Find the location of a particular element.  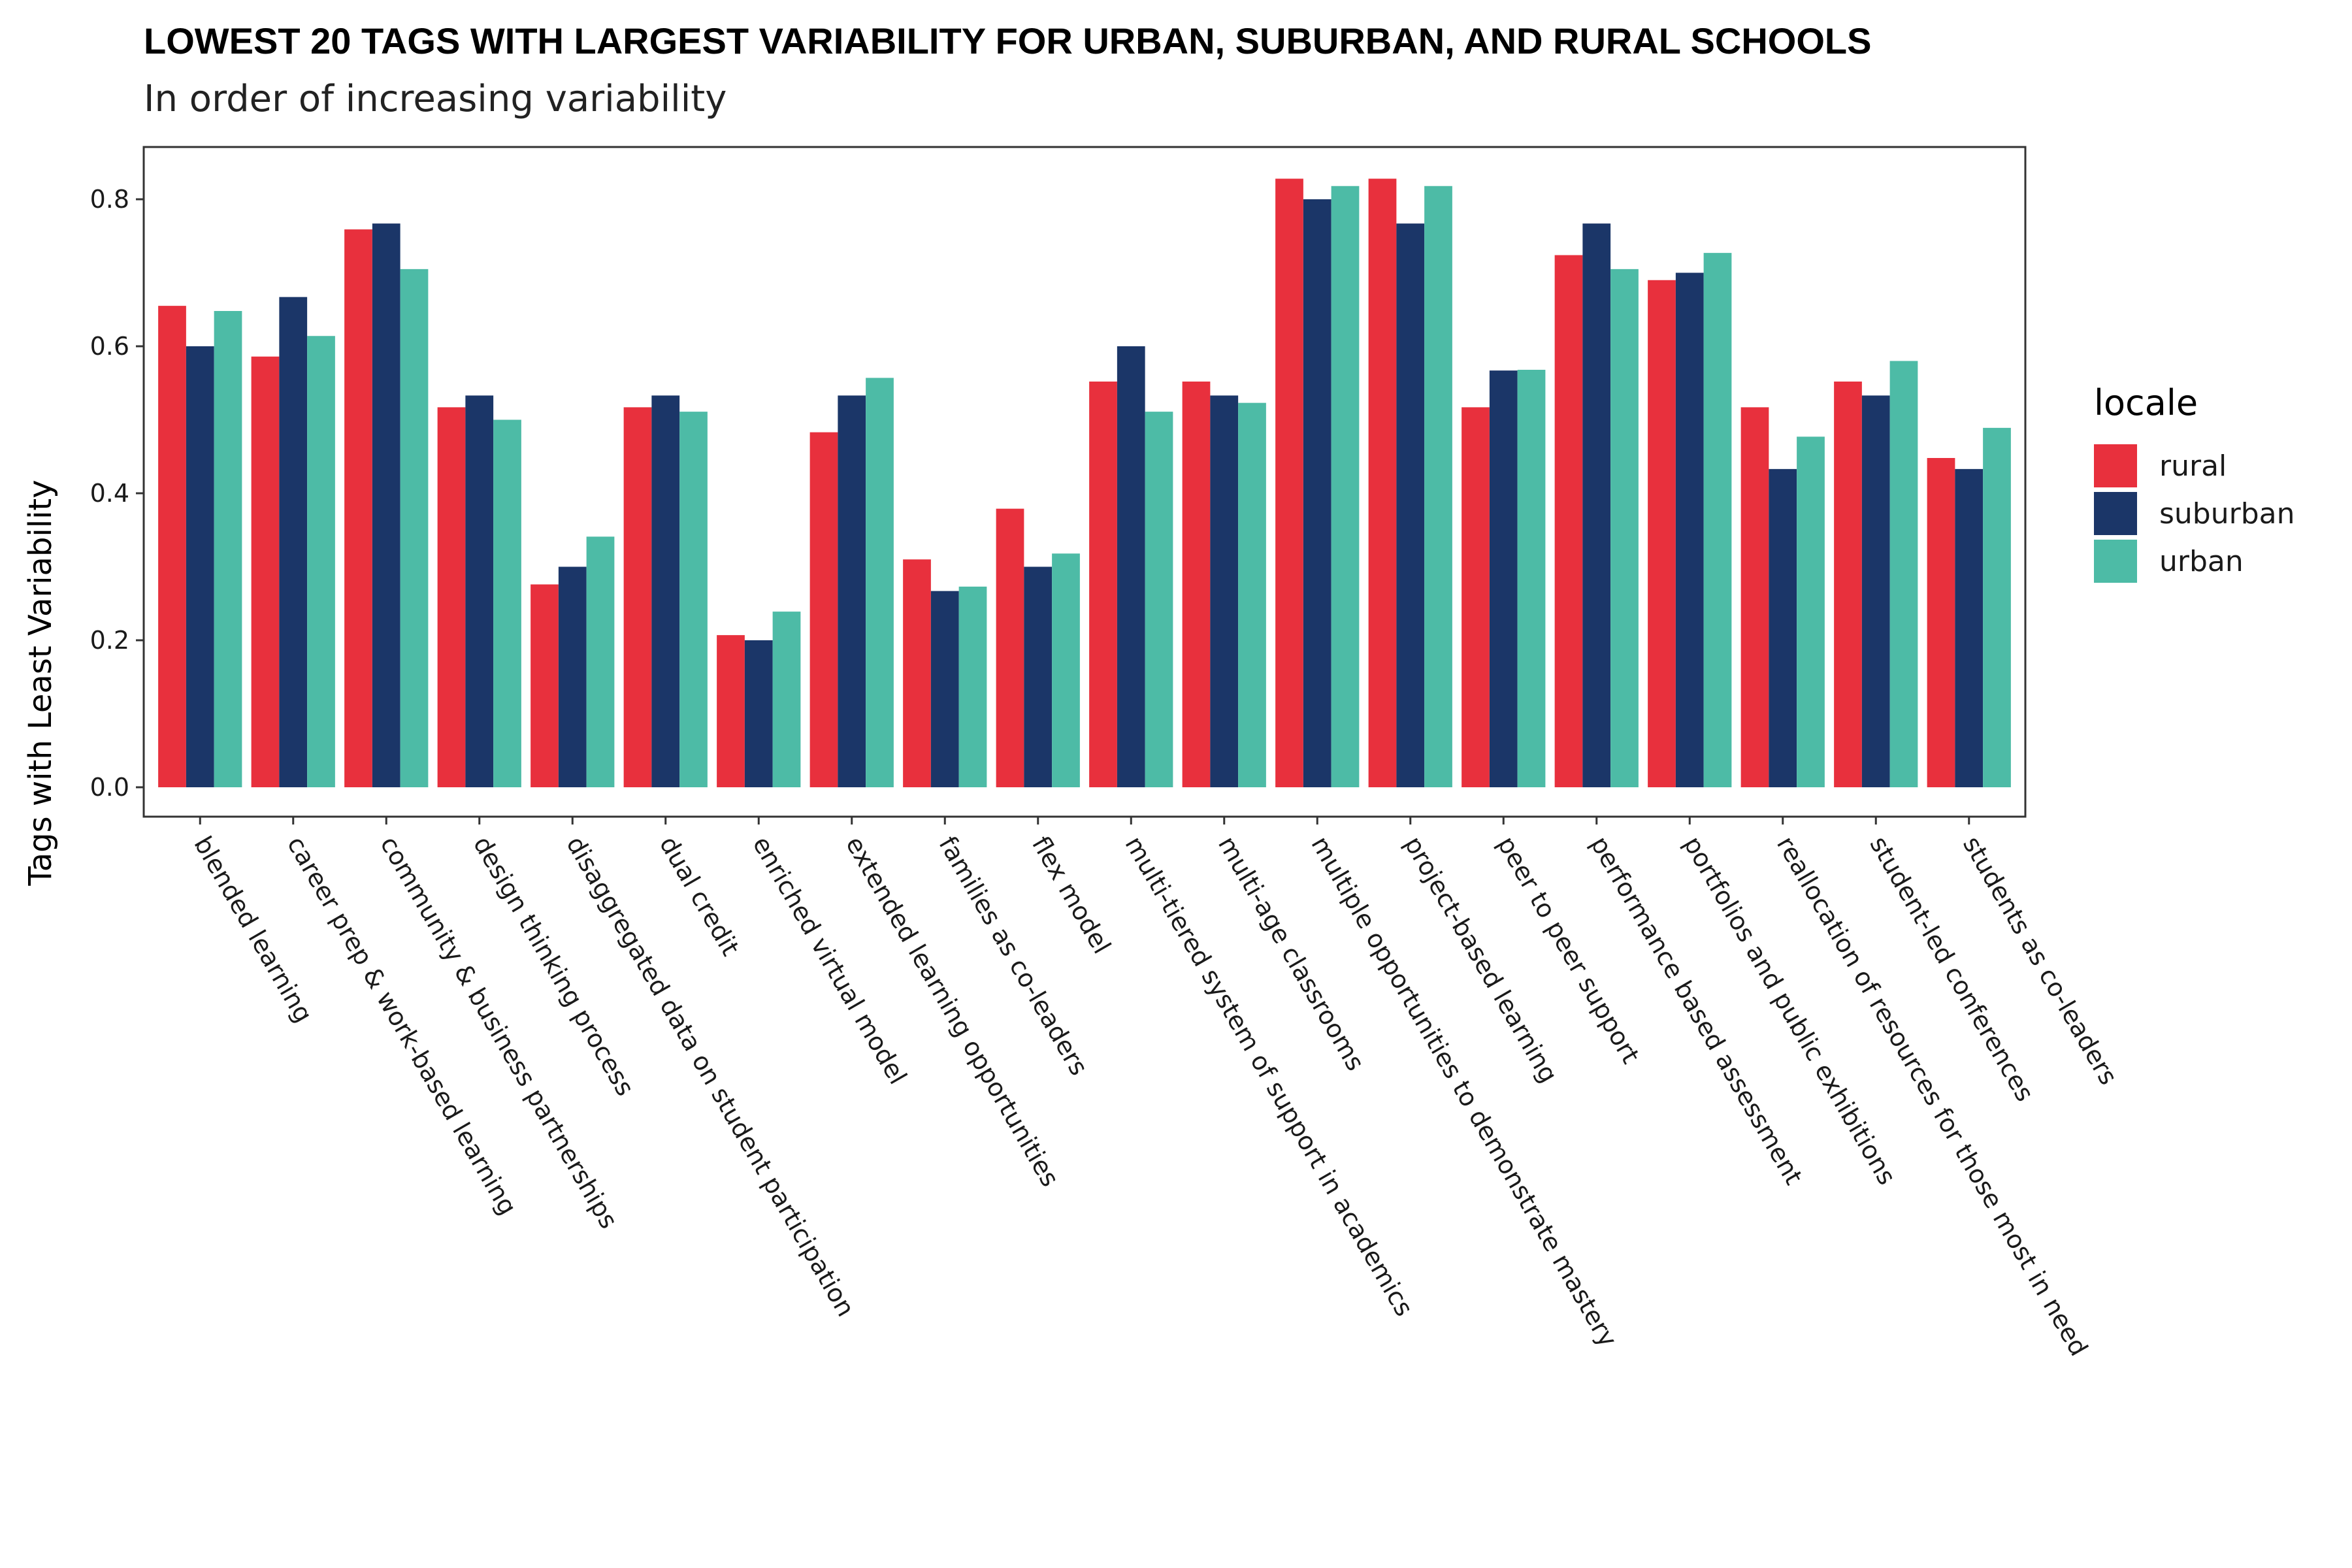

legend: locale rural suburban urban is located at coordinates (2194, 482).